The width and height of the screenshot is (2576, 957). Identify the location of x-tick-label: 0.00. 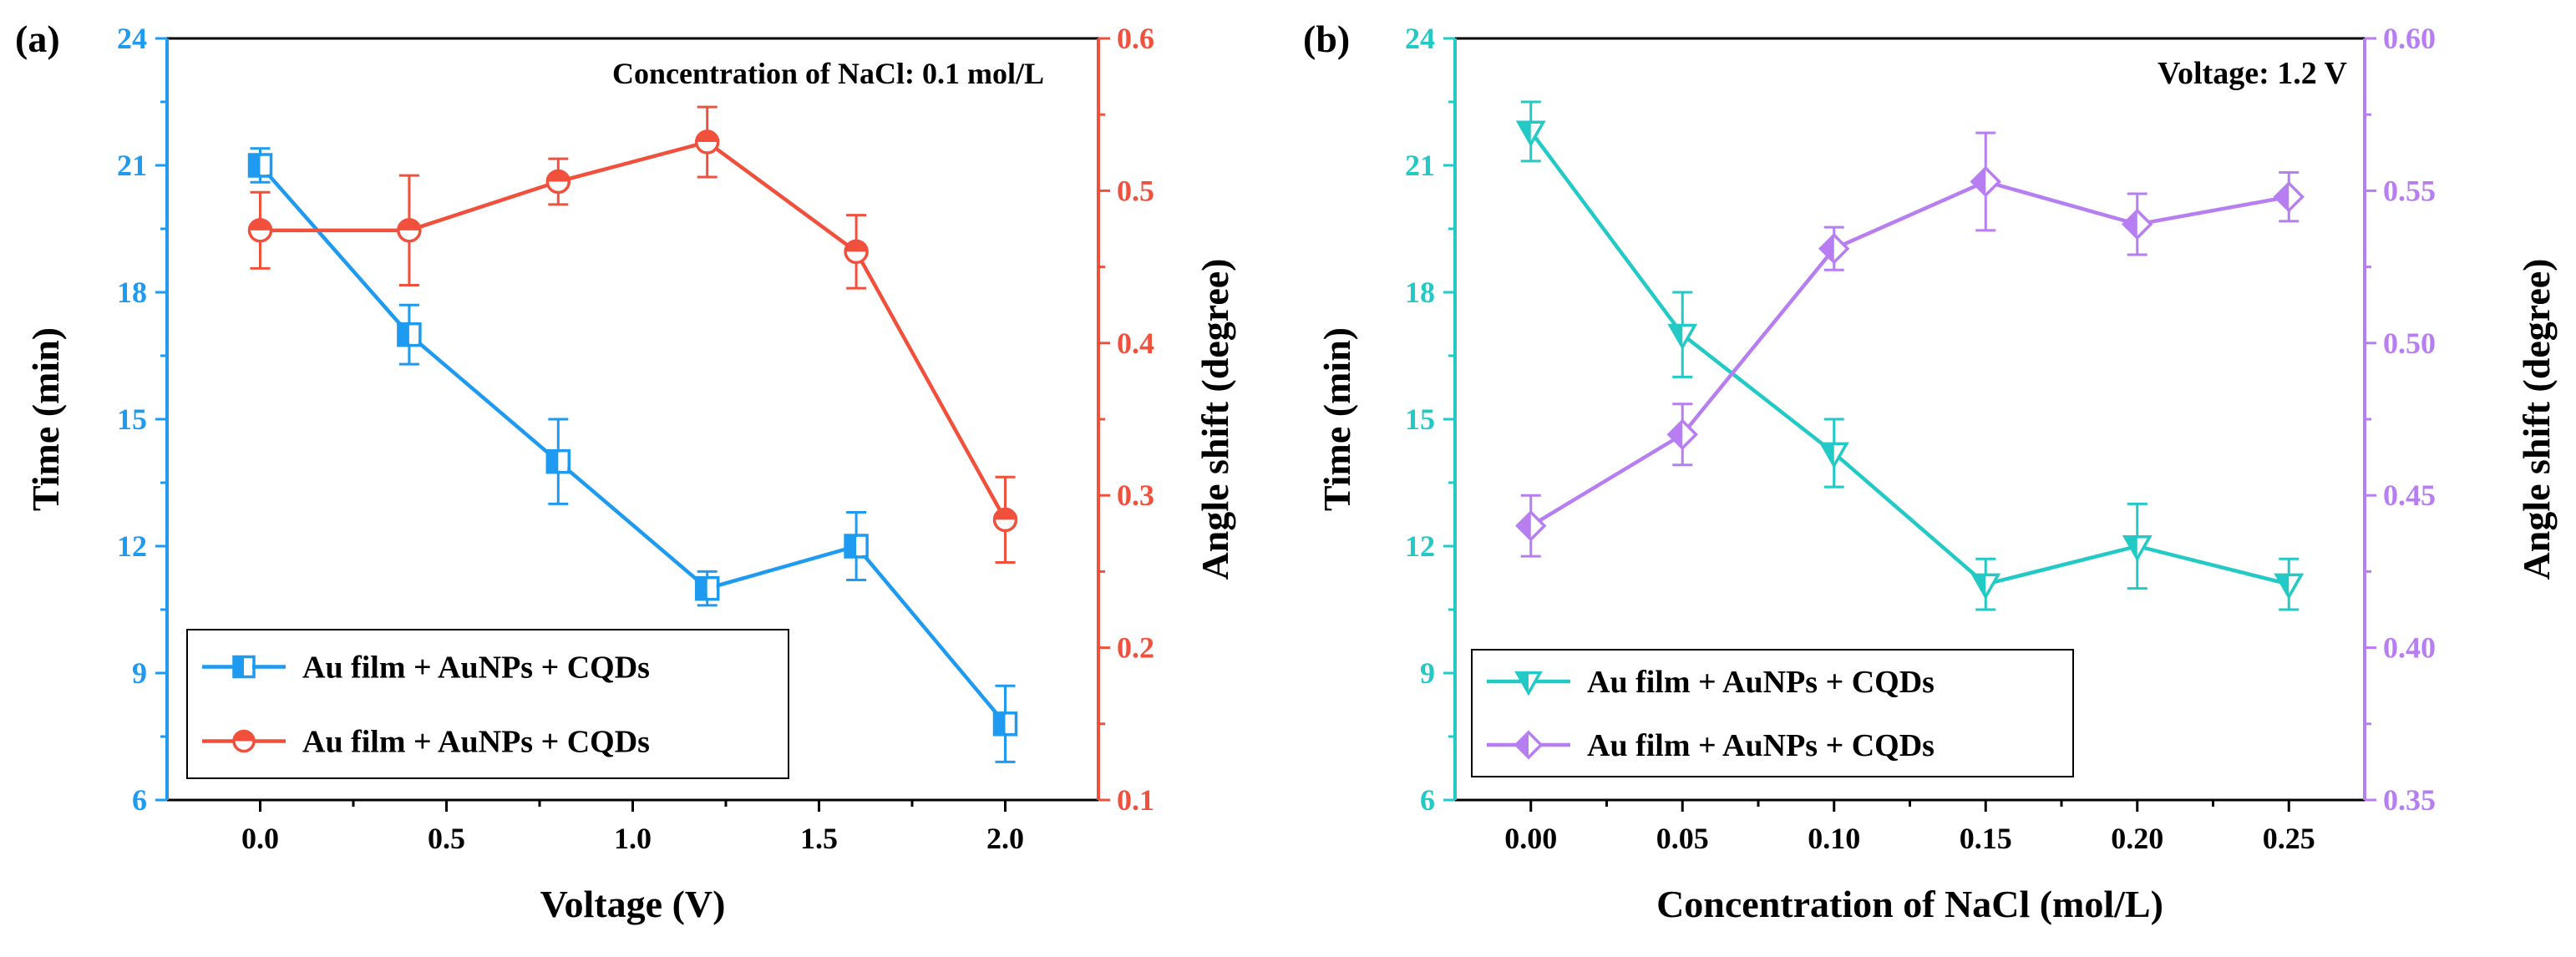
(1530, 838).